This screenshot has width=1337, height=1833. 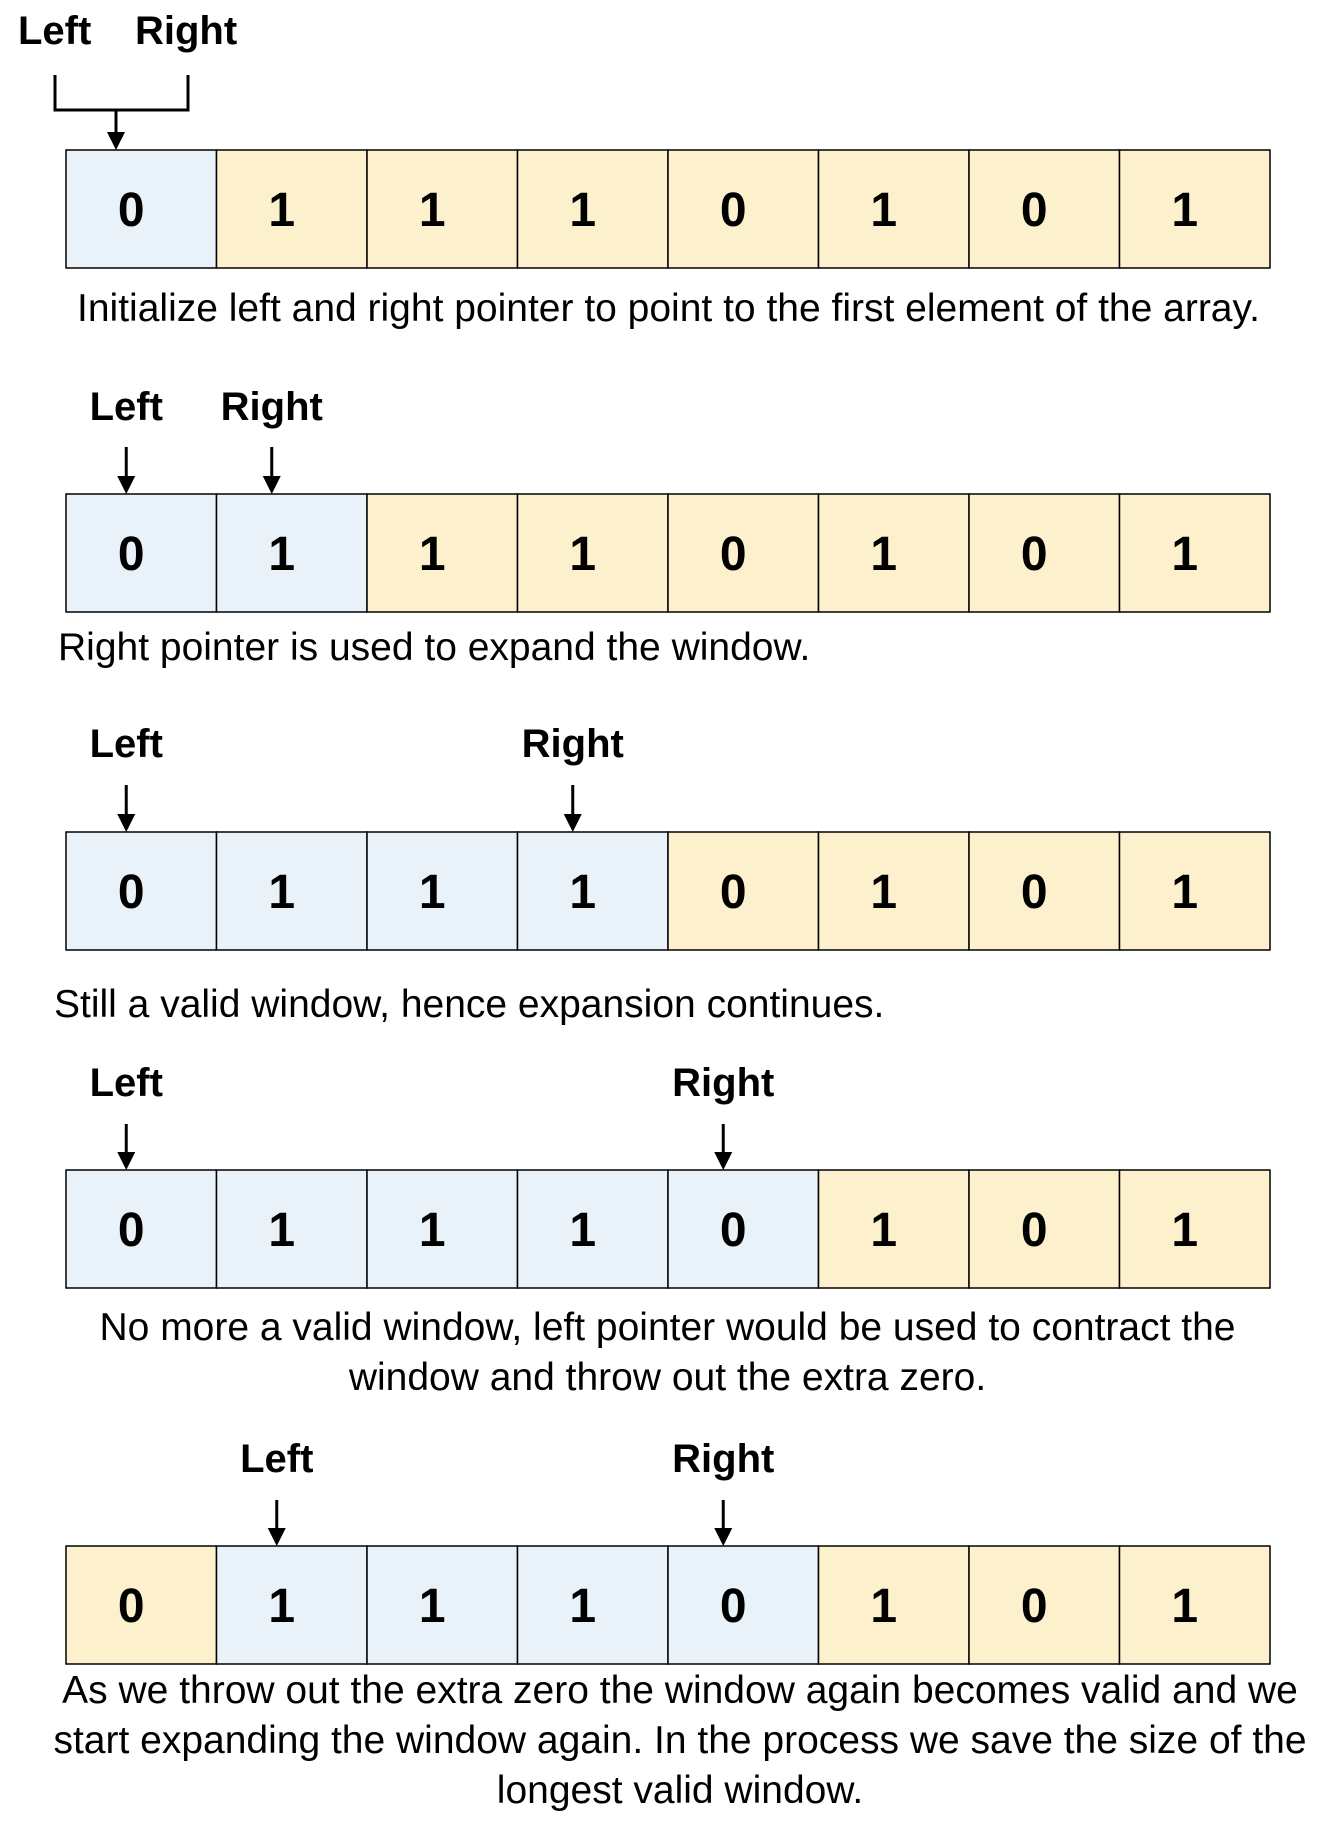 What do you see at coordinates (121, 93) in the screenshot?
I see `pointer-bracket` at bounding box center [121, 93].